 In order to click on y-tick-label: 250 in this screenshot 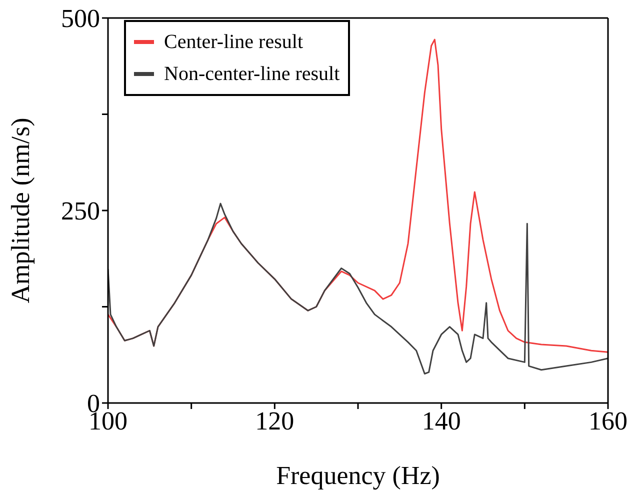, I will do `click(80, 211)`.